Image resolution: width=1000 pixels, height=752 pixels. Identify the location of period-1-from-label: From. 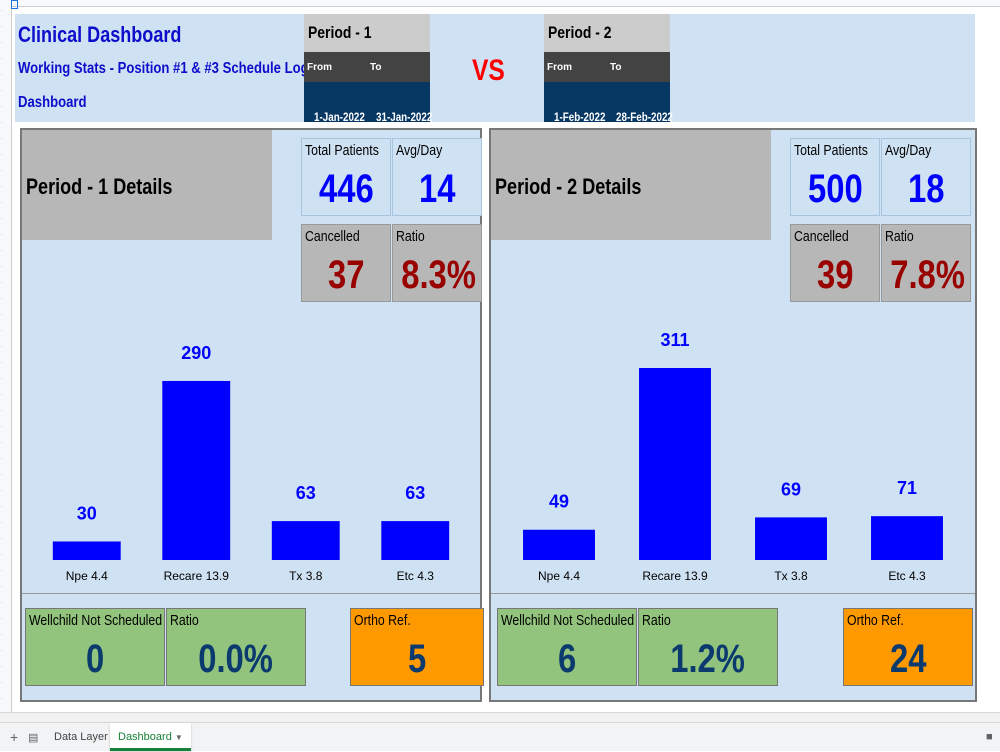
(319, 67).